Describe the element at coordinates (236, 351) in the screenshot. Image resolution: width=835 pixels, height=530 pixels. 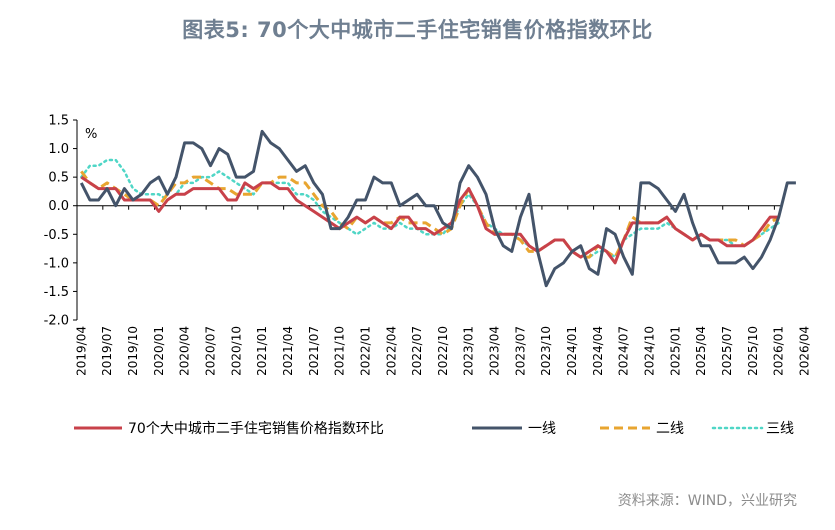
I see `x-tick-label: 2020/10` at that location.